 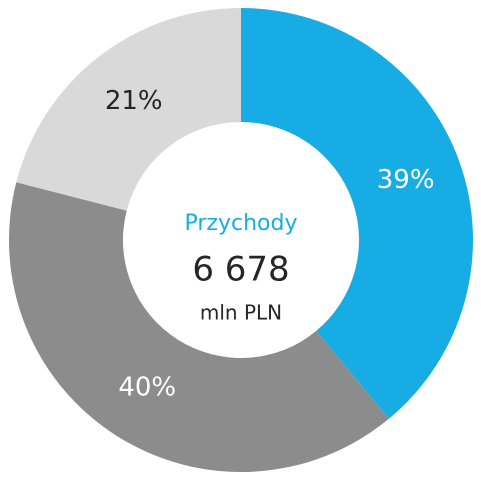 What do you see at coordinates (241, 313) in the screenshot?
I see `center-unit: mln PLN` at bounding box center [241, 313].